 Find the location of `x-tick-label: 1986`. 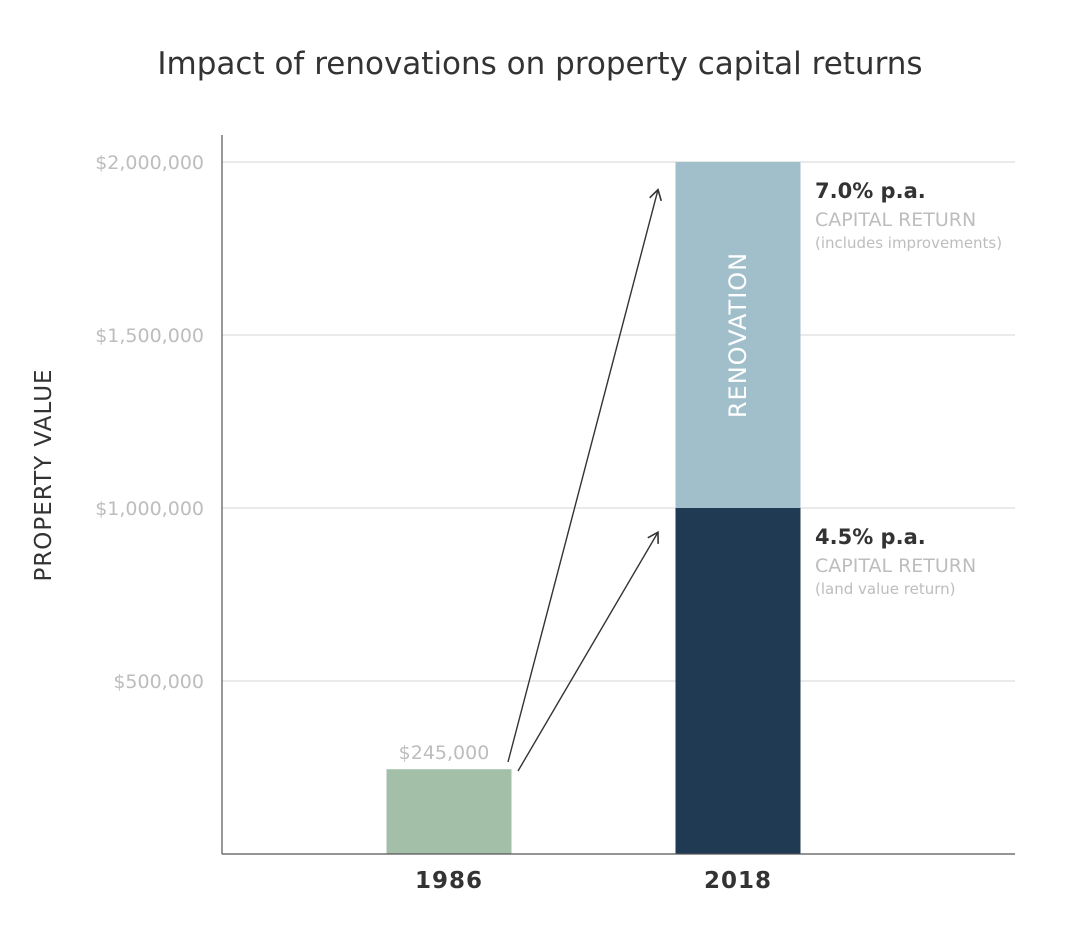

x-tick-label: 1986 is located at coordinates (449, 881).